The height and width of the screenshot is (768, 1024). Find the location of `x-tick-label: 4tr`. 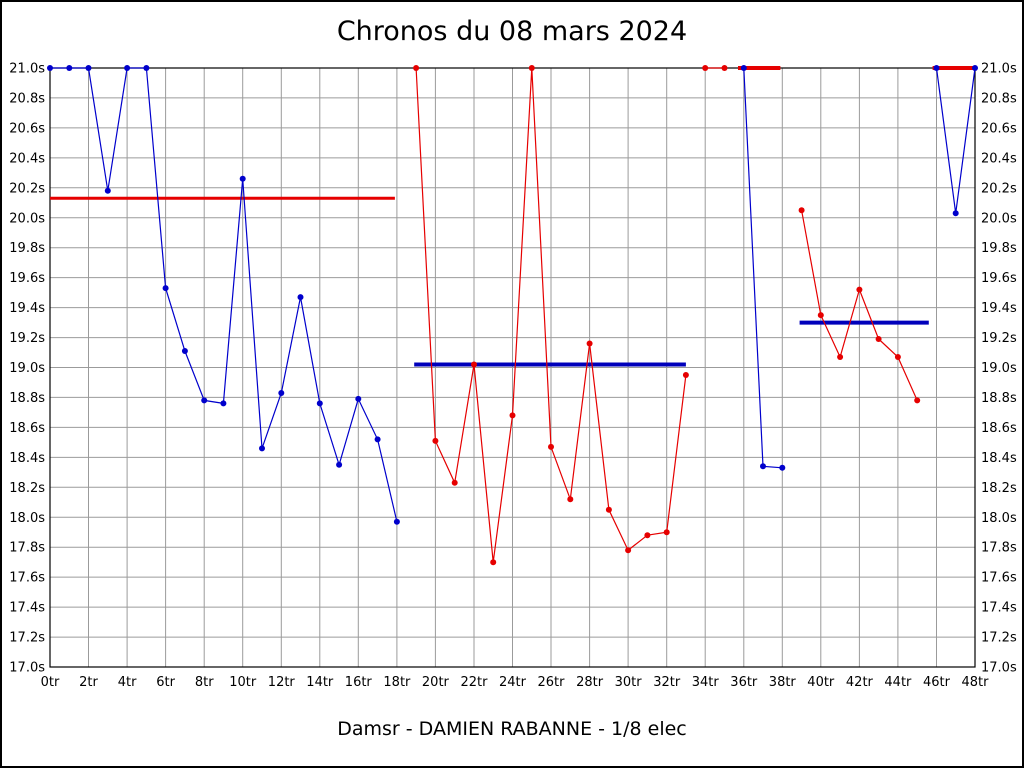

x-tick-label: 4tr is located at coordinates (127, 682).